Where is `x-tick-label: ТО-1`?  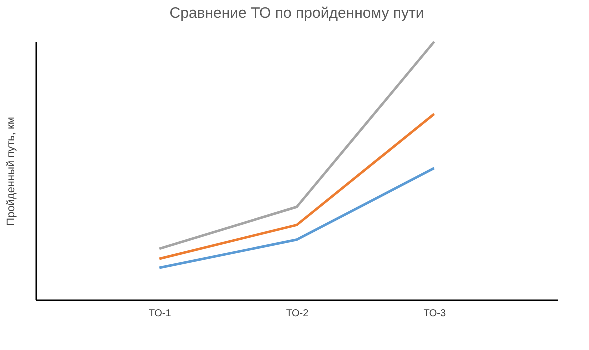
x-tick-label: ТО-1 is located at coordinates (160, 314).